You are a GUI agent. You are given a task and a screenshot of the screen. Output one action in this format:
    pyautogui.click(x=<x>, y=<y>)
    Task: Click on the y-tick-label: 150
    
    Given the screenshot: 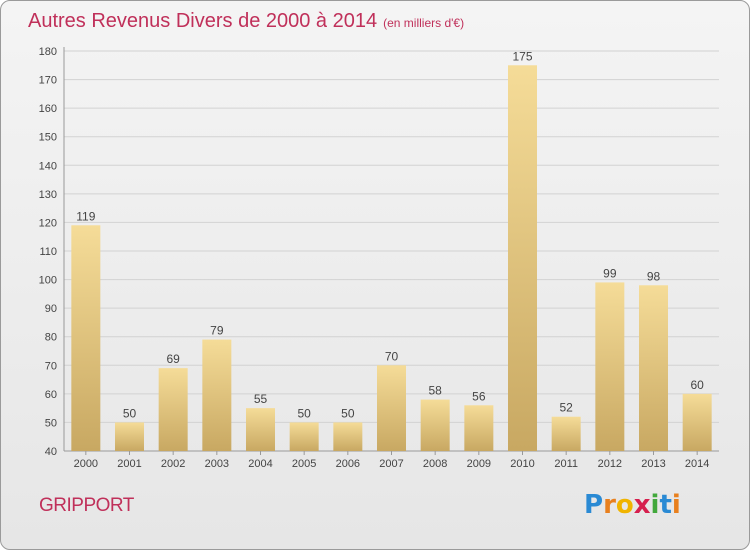 What is the action you would take?
    pyautogui.click(x=48, y=138)
    